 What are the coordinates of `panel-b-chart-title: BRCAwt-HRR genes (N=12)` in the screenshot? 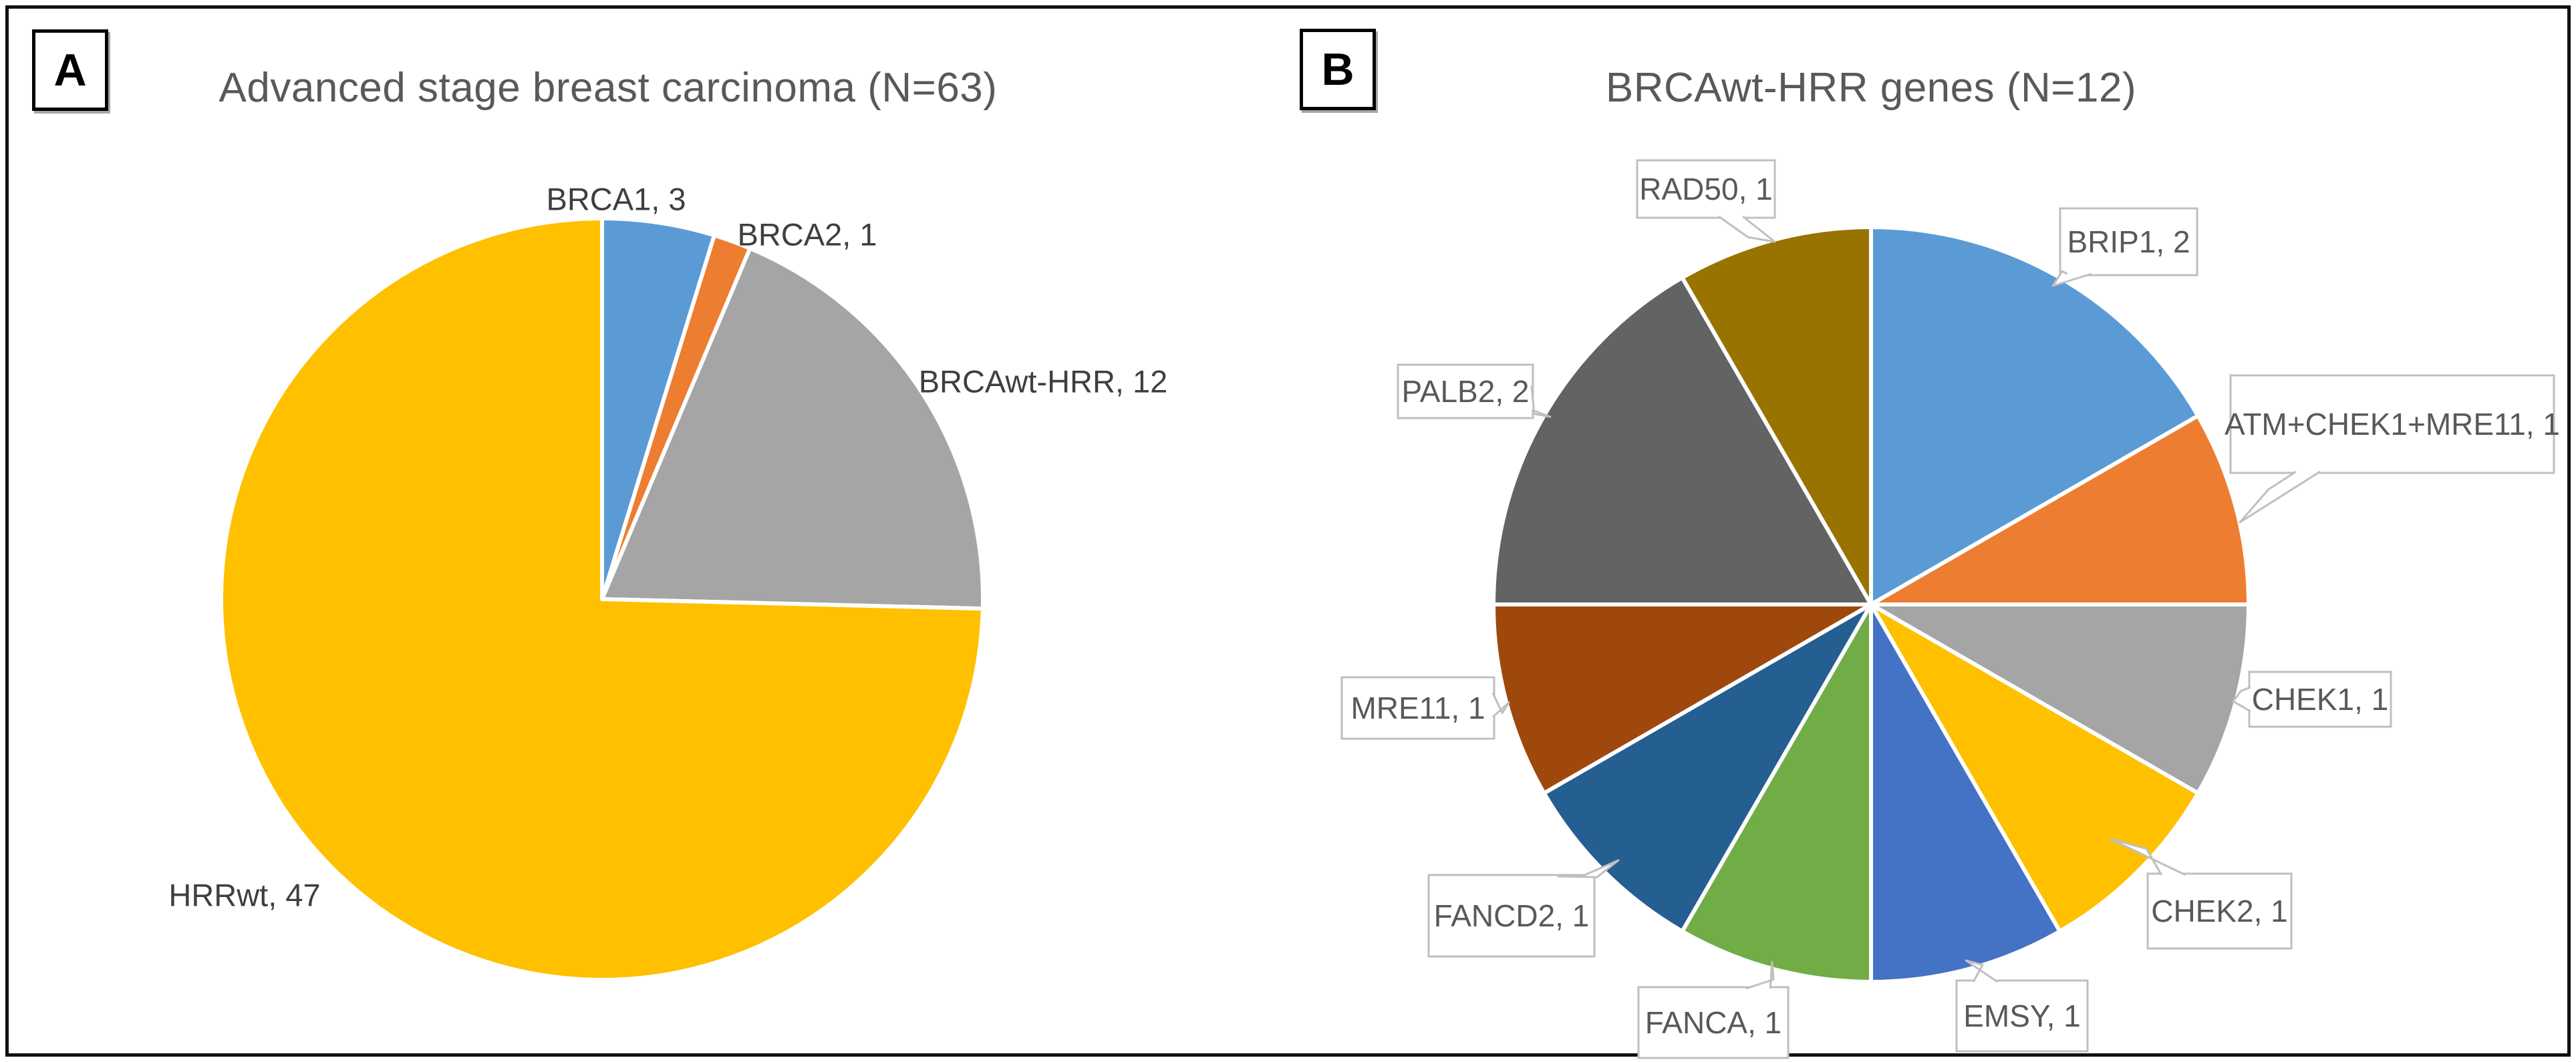 It's located at (1871, 88).